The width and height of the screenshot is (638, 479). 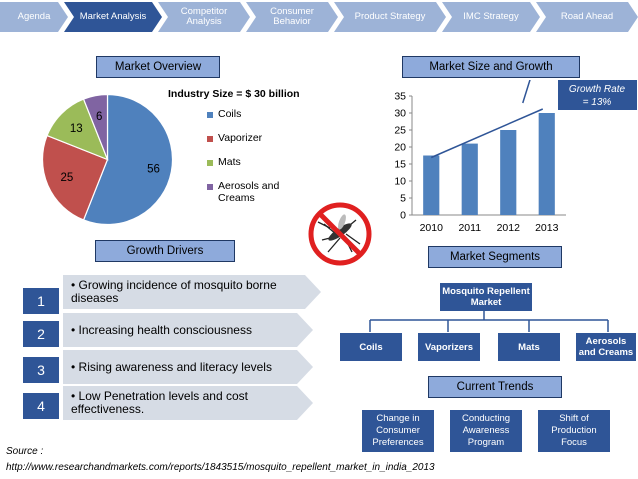 What do you see at coordinates (230, 114) in the screenshot?
I see `legend-label: Coils` at bounding box center [230, 114].